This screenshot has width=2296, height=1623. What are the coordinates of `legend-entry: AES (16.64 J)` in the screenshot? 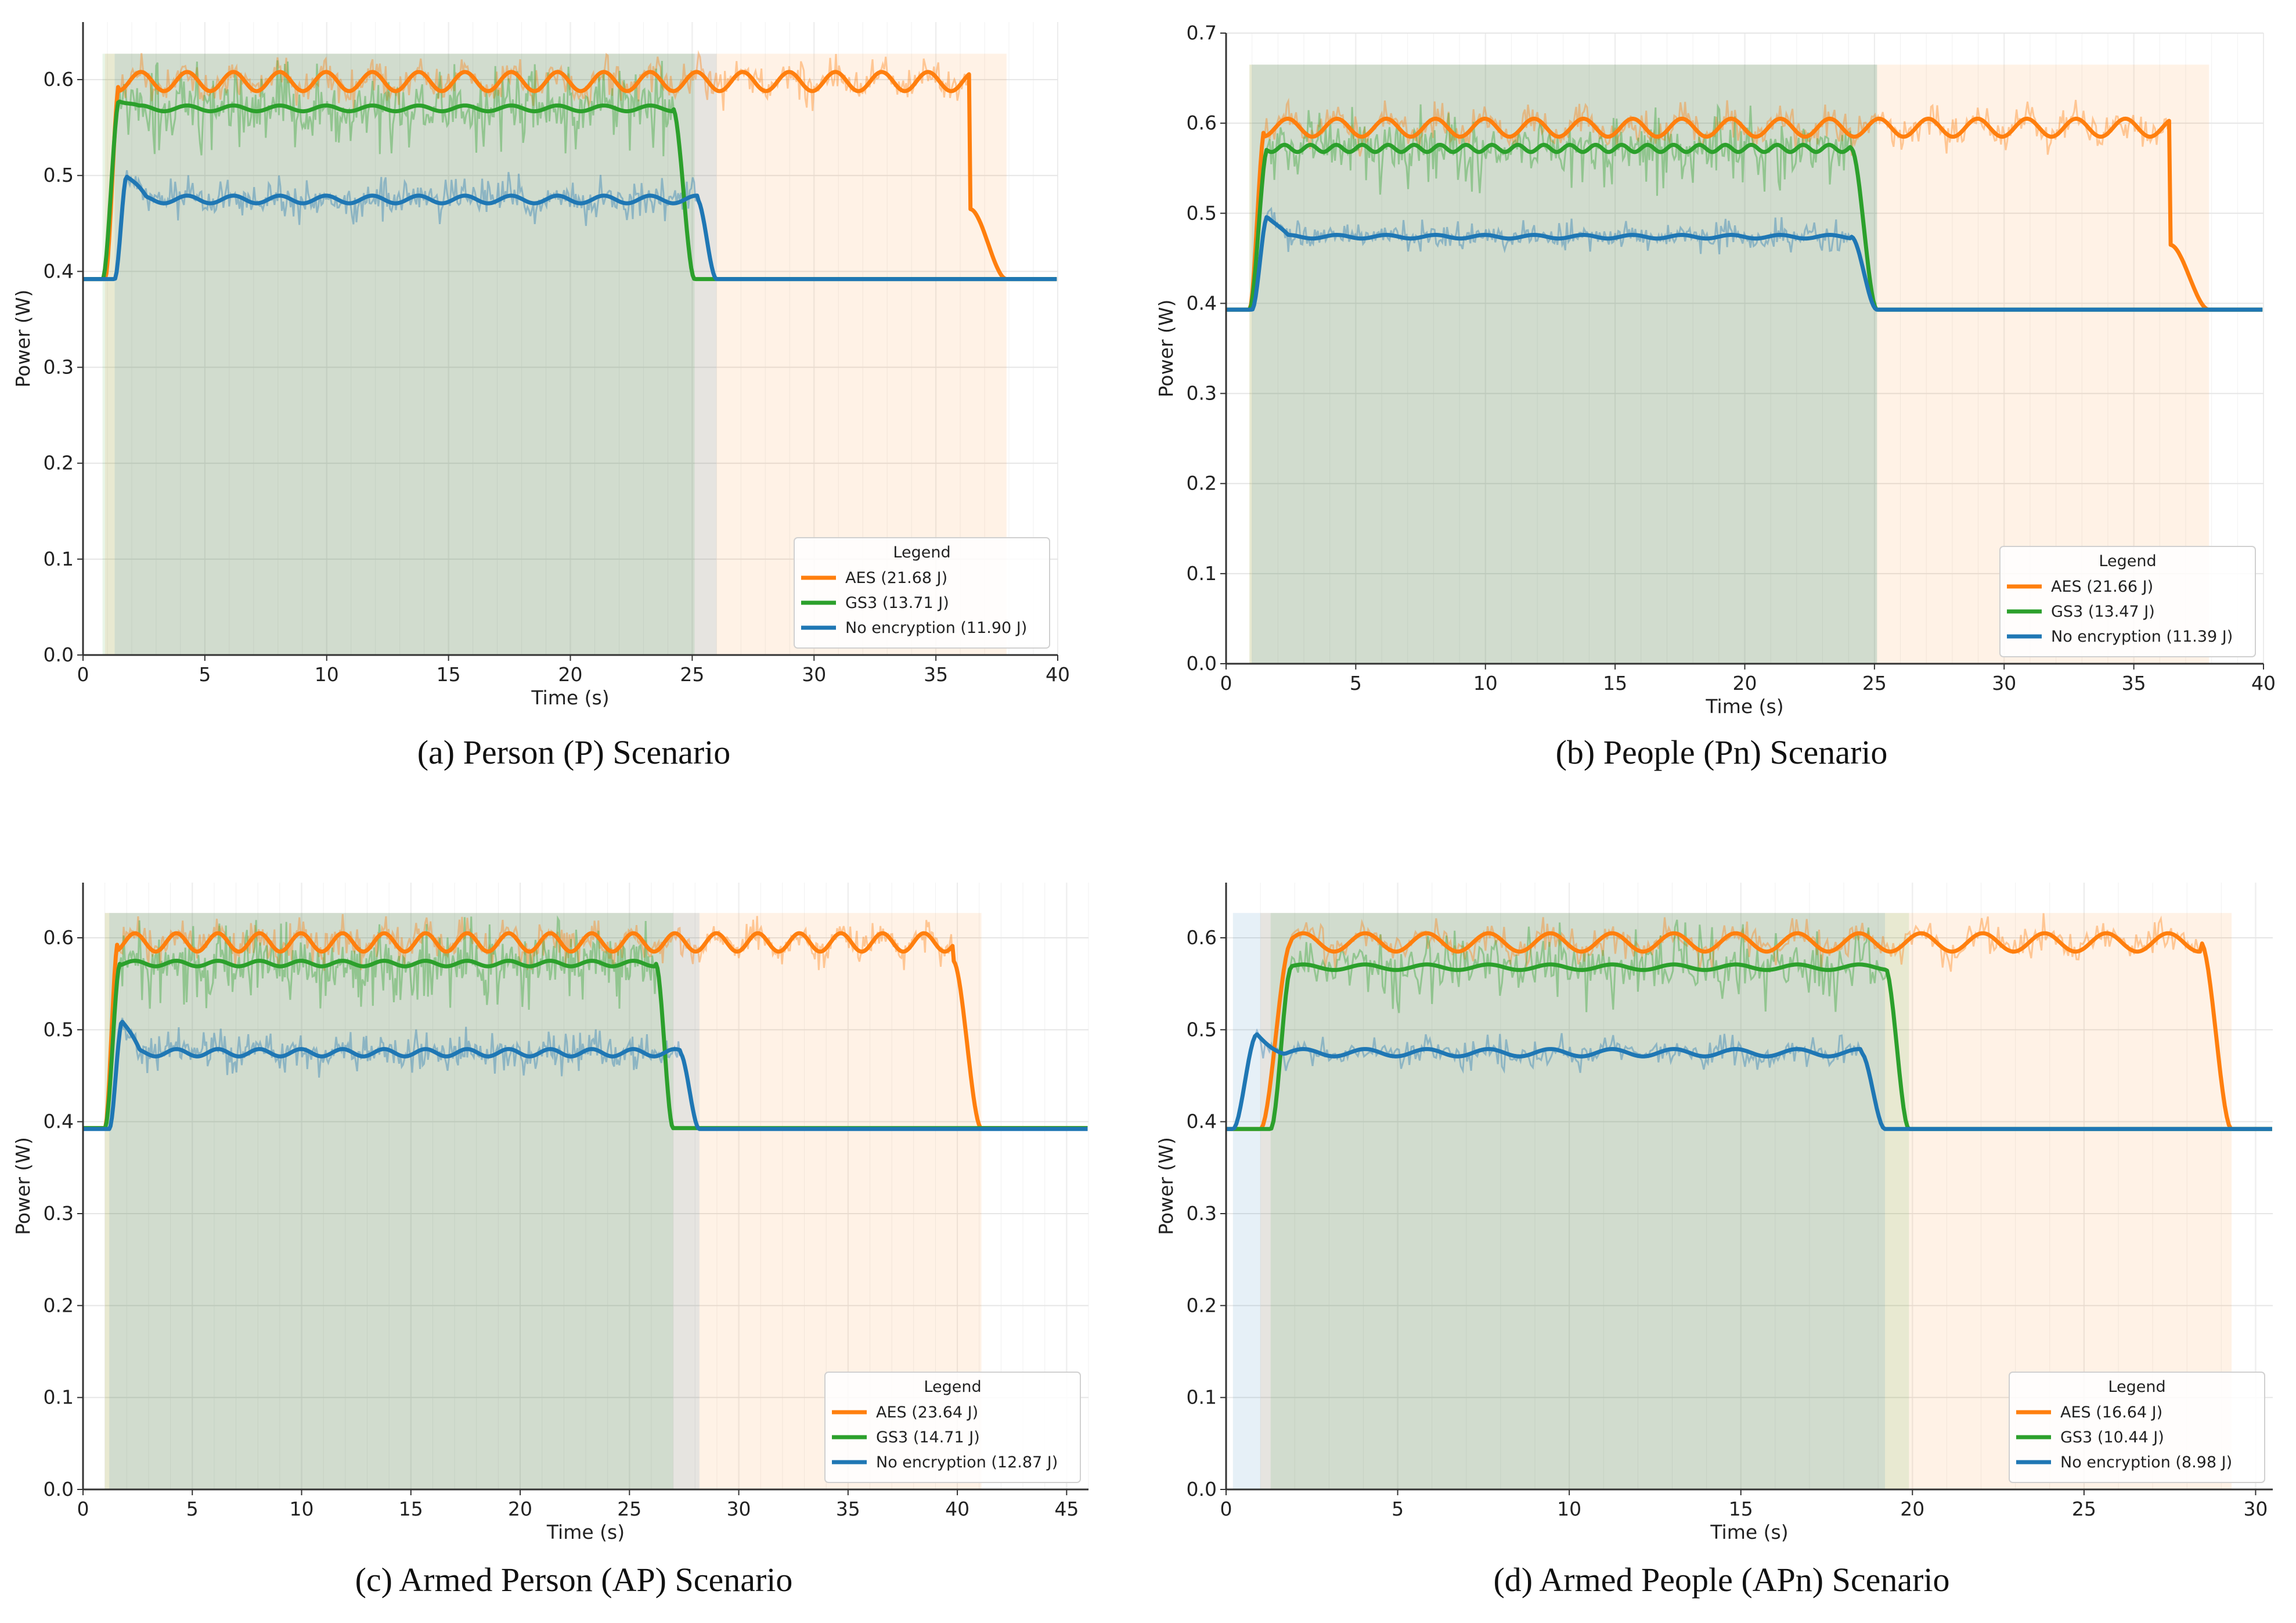 It's located at (2111, 1413).